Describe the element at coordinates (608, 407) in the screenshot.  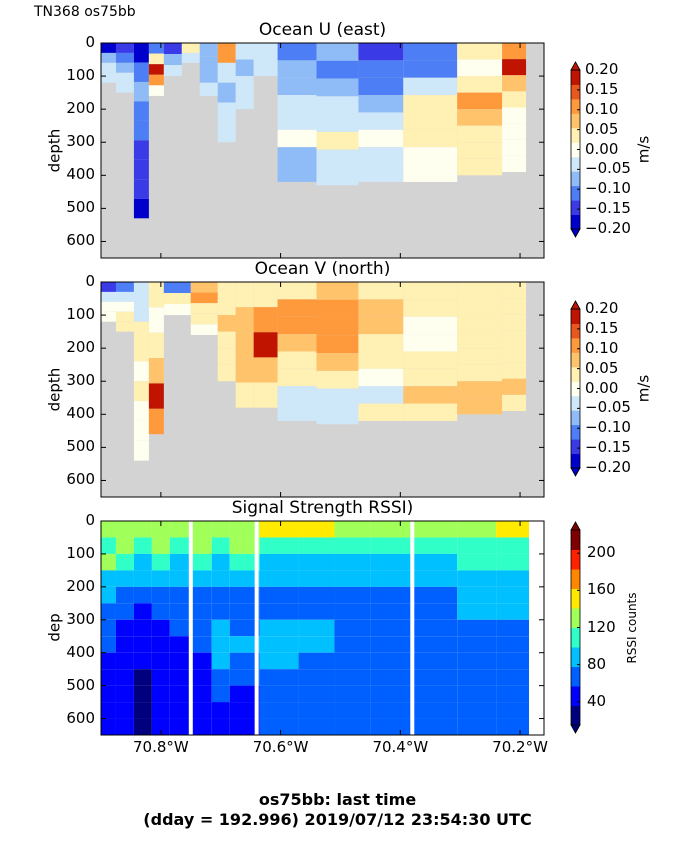
I see `colorbar-tick-label: −0.05` at that location.